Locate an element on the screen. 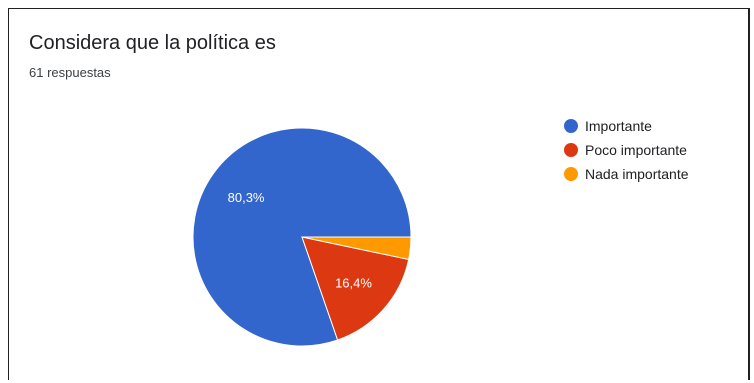 The image size is (754, 383). legend-item-poco-importante: Poco importante is located at coordinates (626, 150).